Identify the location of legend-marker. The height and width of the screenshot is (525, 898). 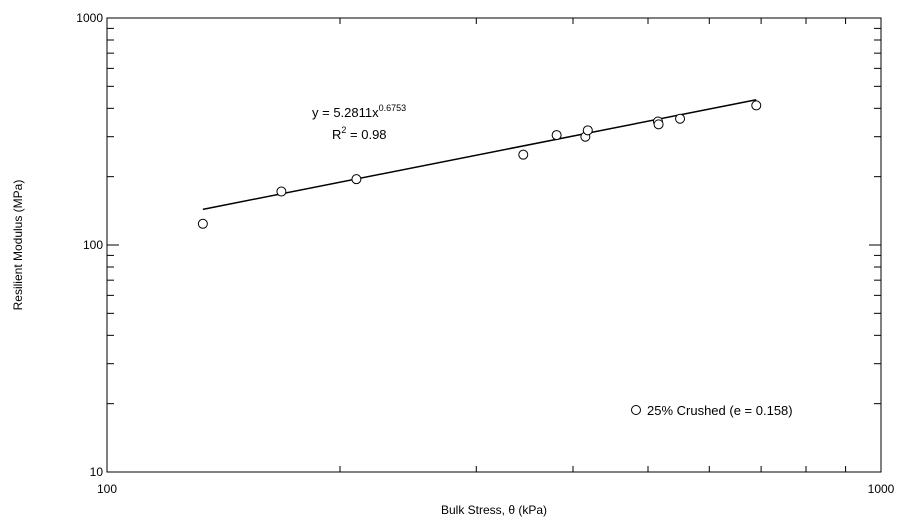
(636, 410).